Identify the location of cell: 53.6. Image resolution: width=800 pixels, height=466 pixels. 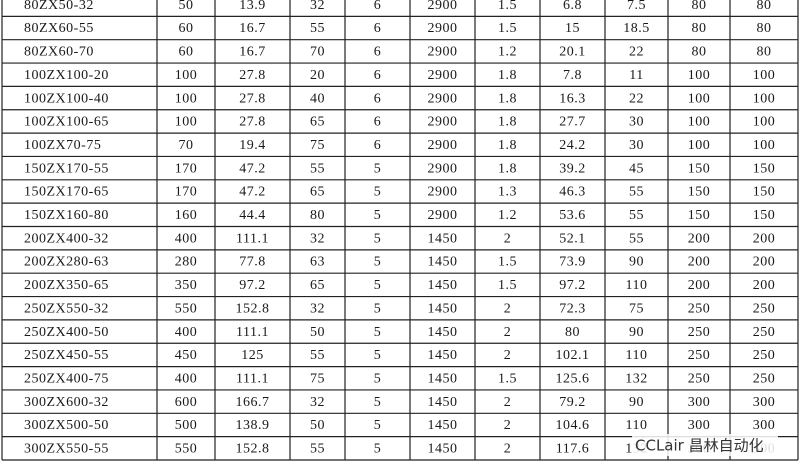
(572, 215).